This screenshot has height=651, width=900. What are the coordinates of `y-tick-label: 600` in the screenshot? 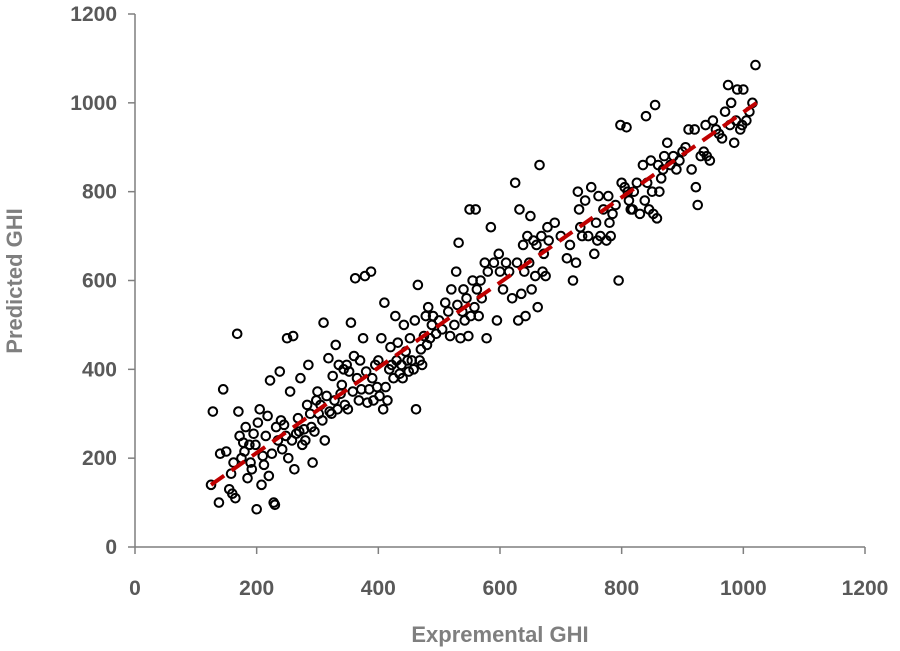 It's located at (99, 281).